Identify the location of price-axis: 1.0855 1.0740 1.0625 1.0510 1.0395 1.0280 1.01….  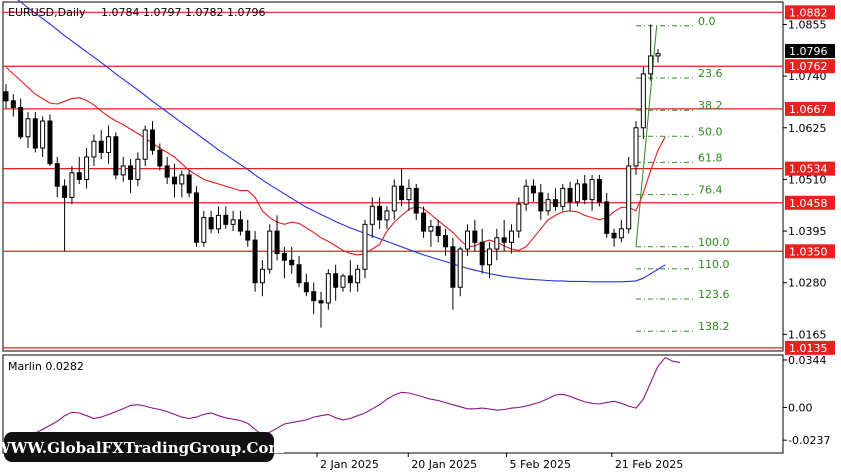
(805, 179).